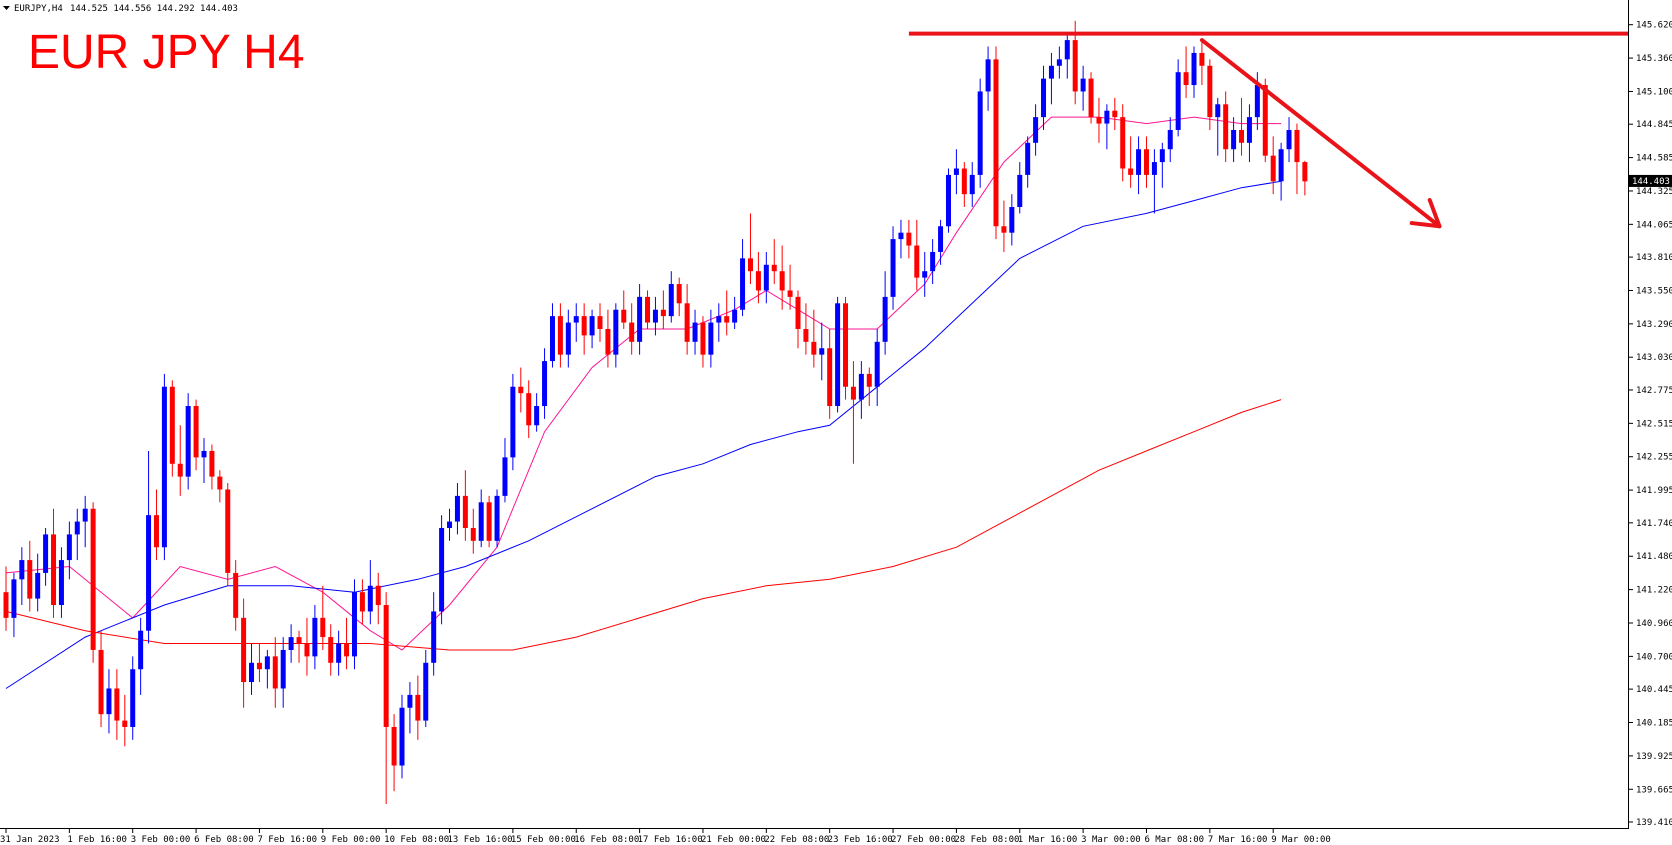 This screenshot has width=1672, height=845. Describe the element at coordinates (1654, 159) in the screenshot. I see `price-tick-label: 144.585` at that location.